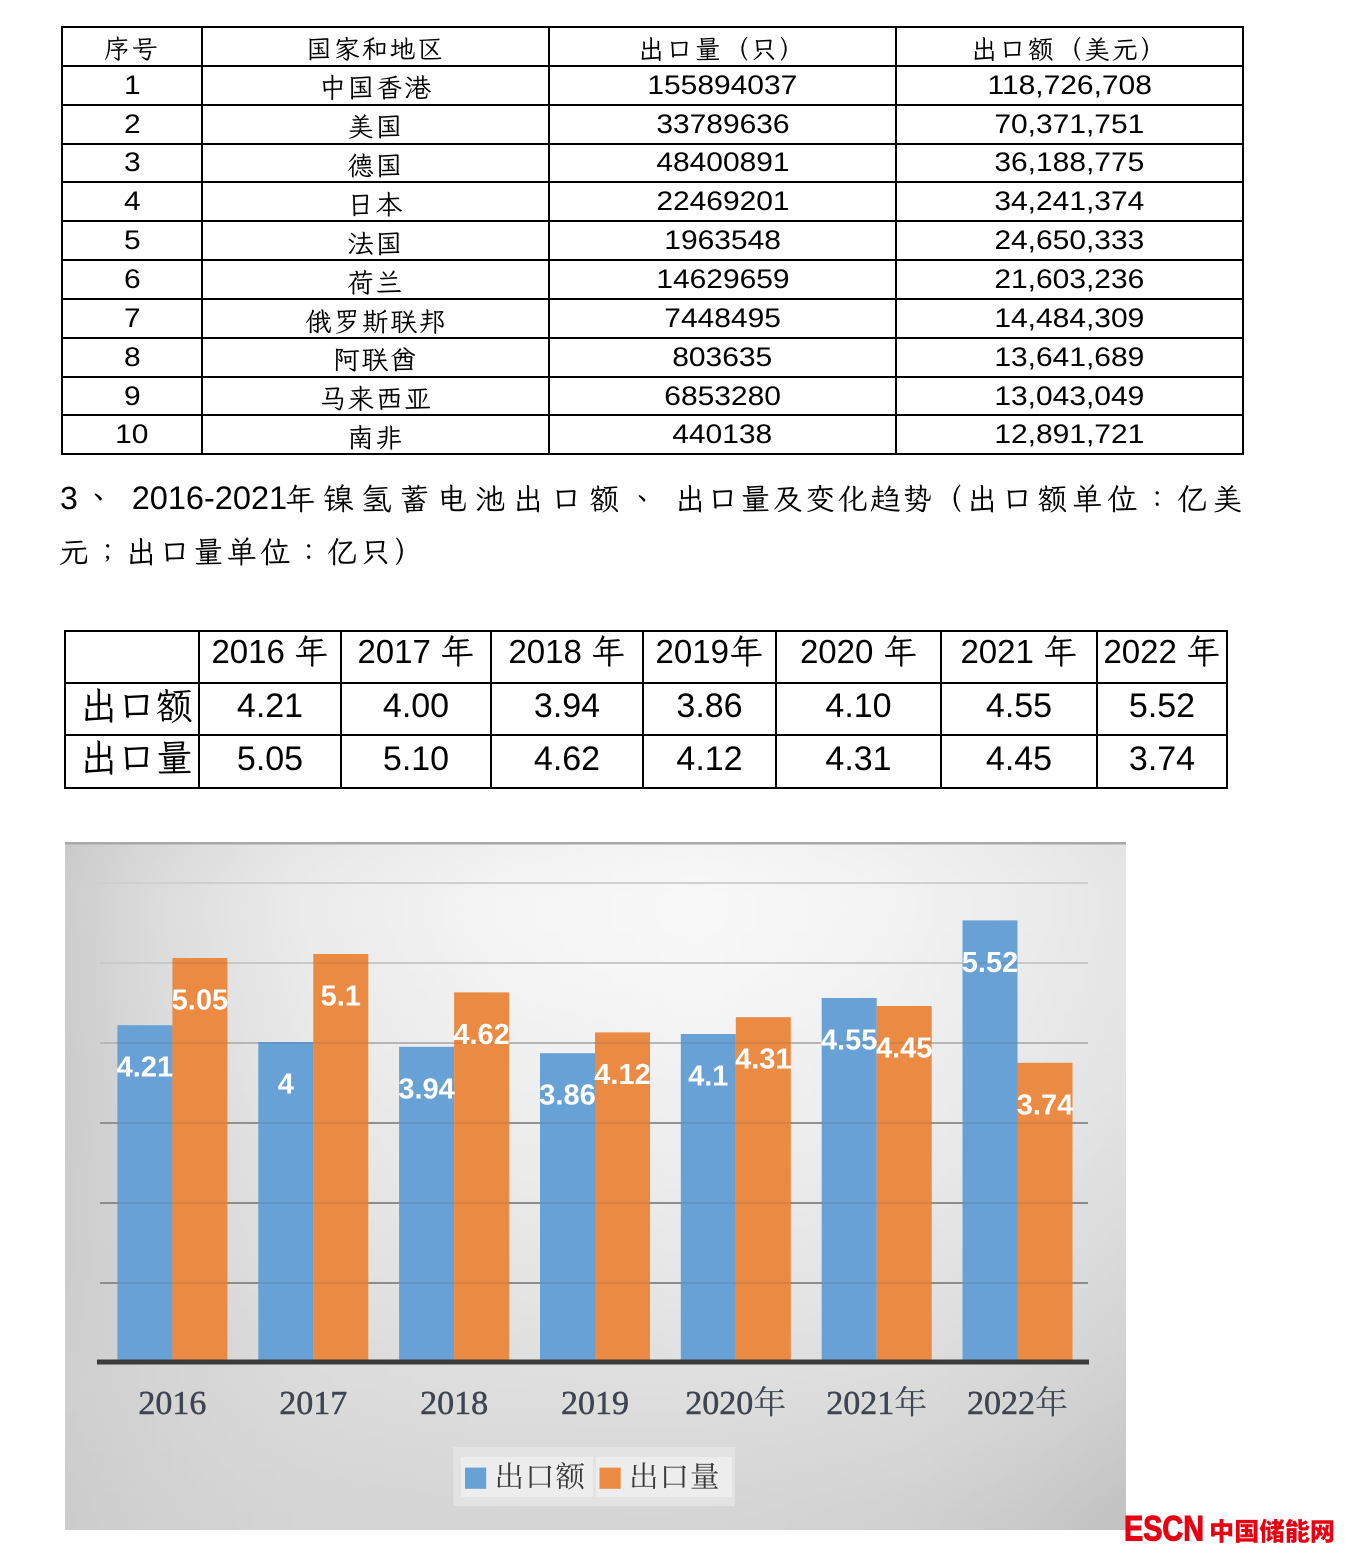 The width and height of the screenshot is (1360, 1567). I want to click on svg-text: 3.74, so click(1045, 1105).